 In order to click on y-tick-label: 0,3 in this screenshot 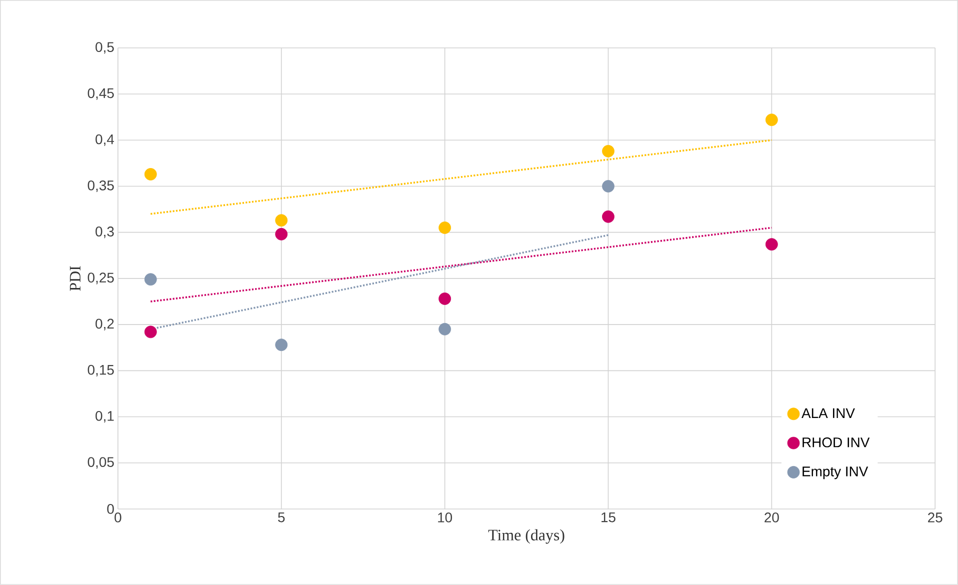, I will do `click(105, 232)`.